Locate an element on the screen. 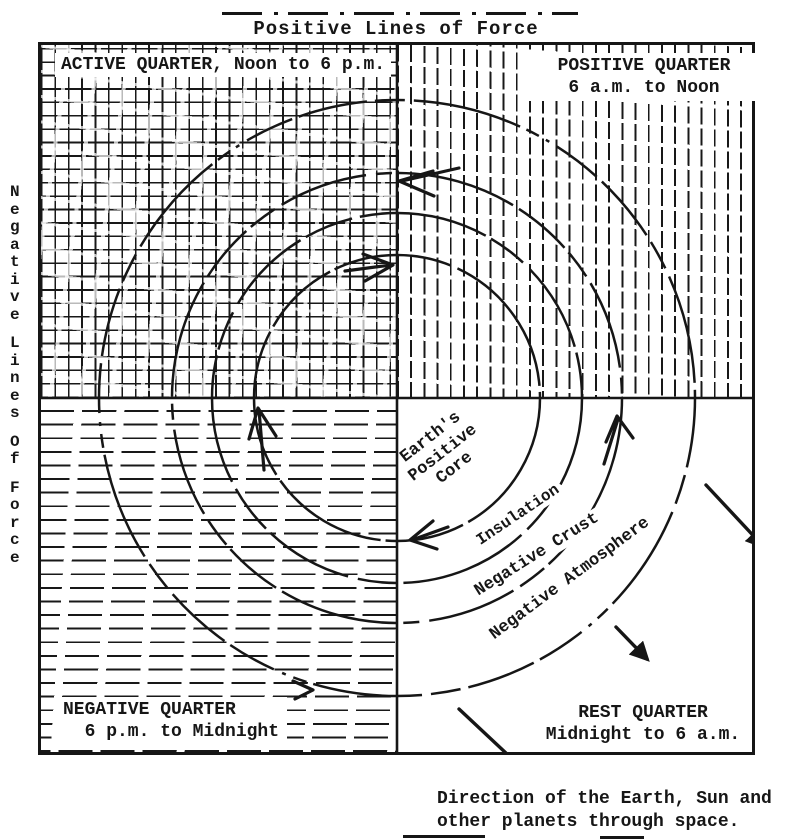 The width and height of the screenshot is (800, 840). vertical-word: Lines is located at coordinates (15, 378).